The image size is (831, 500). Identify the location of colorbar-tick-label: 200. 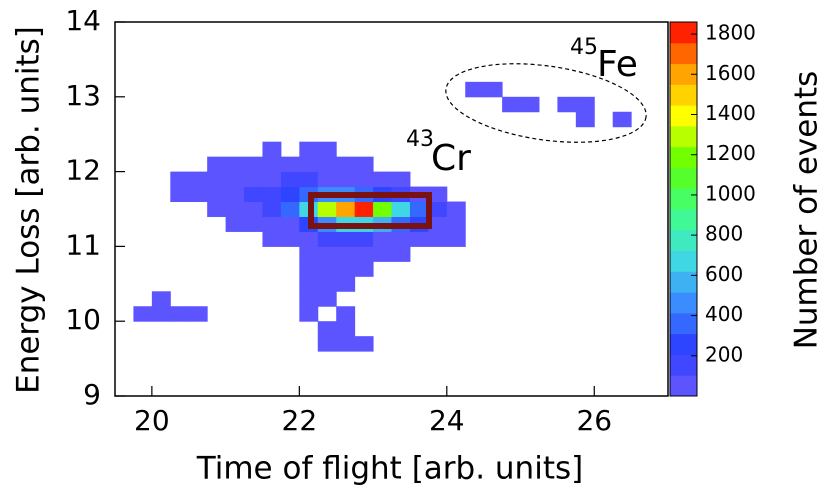
(724, 354).